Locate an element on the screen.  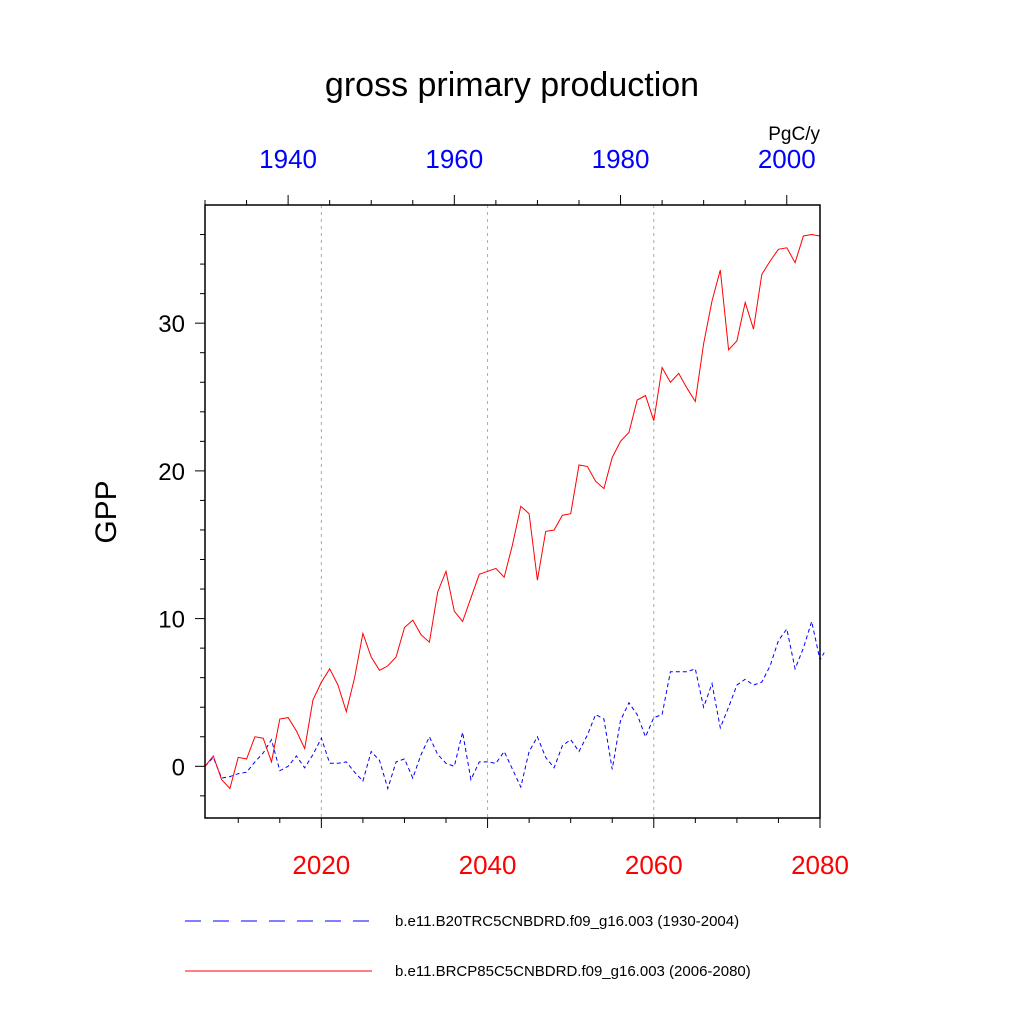
y-axis-label: GPP is located at coordinates (106, 511).